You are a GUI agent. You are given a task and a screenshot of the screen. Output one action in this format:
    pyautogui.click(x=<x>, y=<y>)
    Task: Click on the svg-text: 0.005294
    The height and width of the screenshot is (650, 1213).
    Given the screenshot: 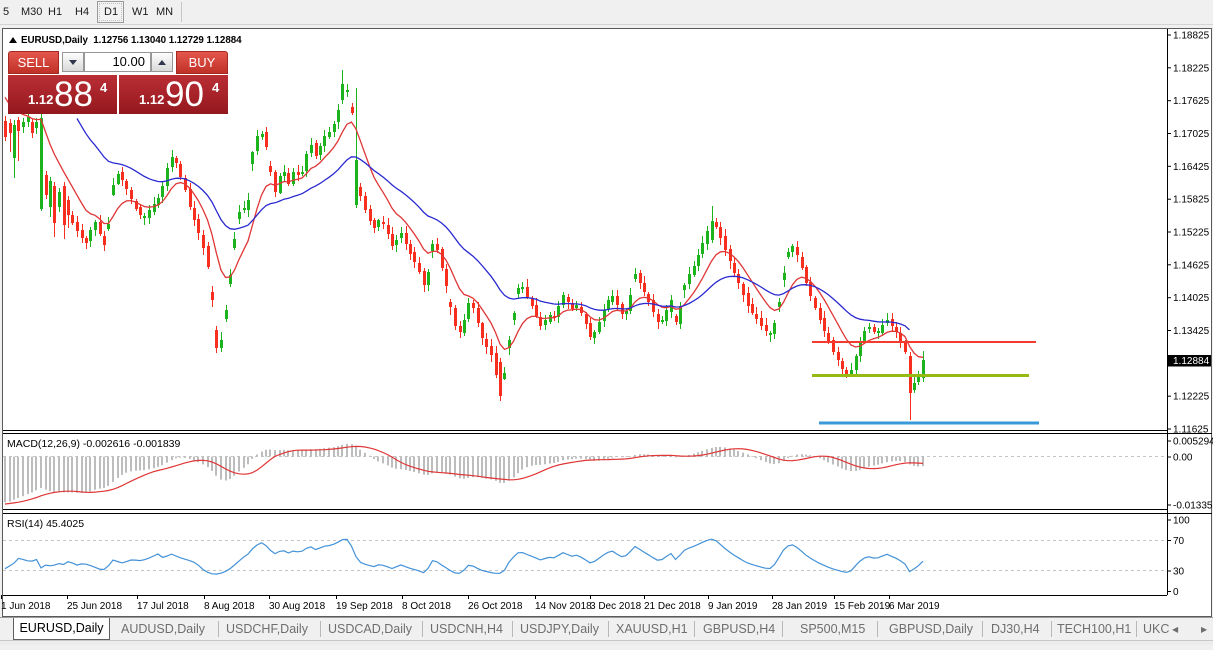 What is the action you would take?
    pyautogui.click(x=1193, y=442)
    